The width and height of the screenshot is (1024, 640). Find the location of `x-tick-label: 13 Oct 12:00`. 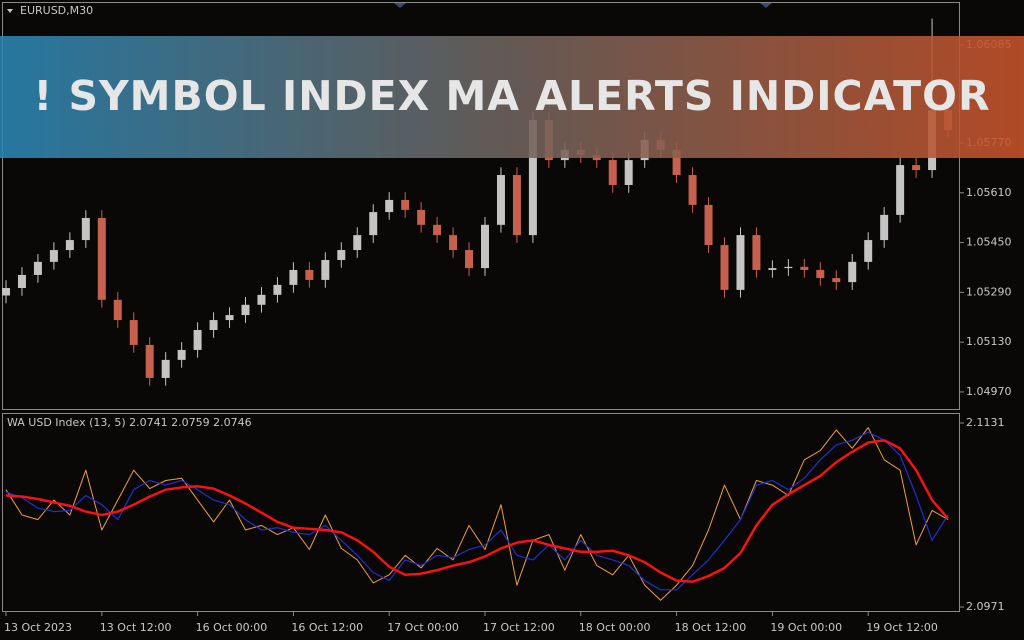

x-tick-label: 13 Oct 12:00 is located at coordinates (136, 627).